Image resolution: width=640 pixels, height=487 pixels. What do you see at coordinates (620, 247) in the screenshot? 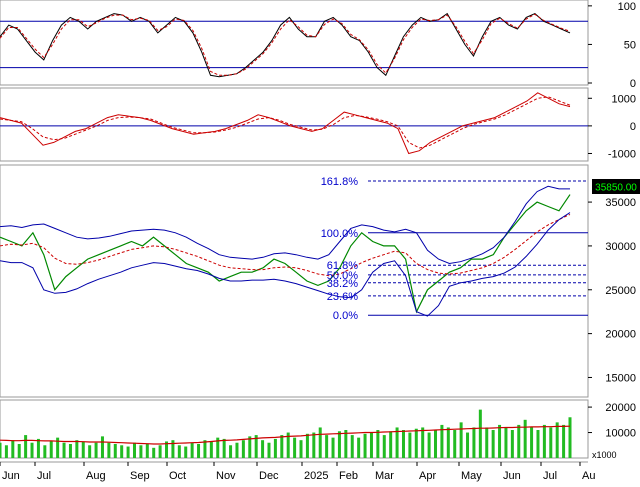
I see `price-tick-label: 30000` at bounding box center [620, 247].